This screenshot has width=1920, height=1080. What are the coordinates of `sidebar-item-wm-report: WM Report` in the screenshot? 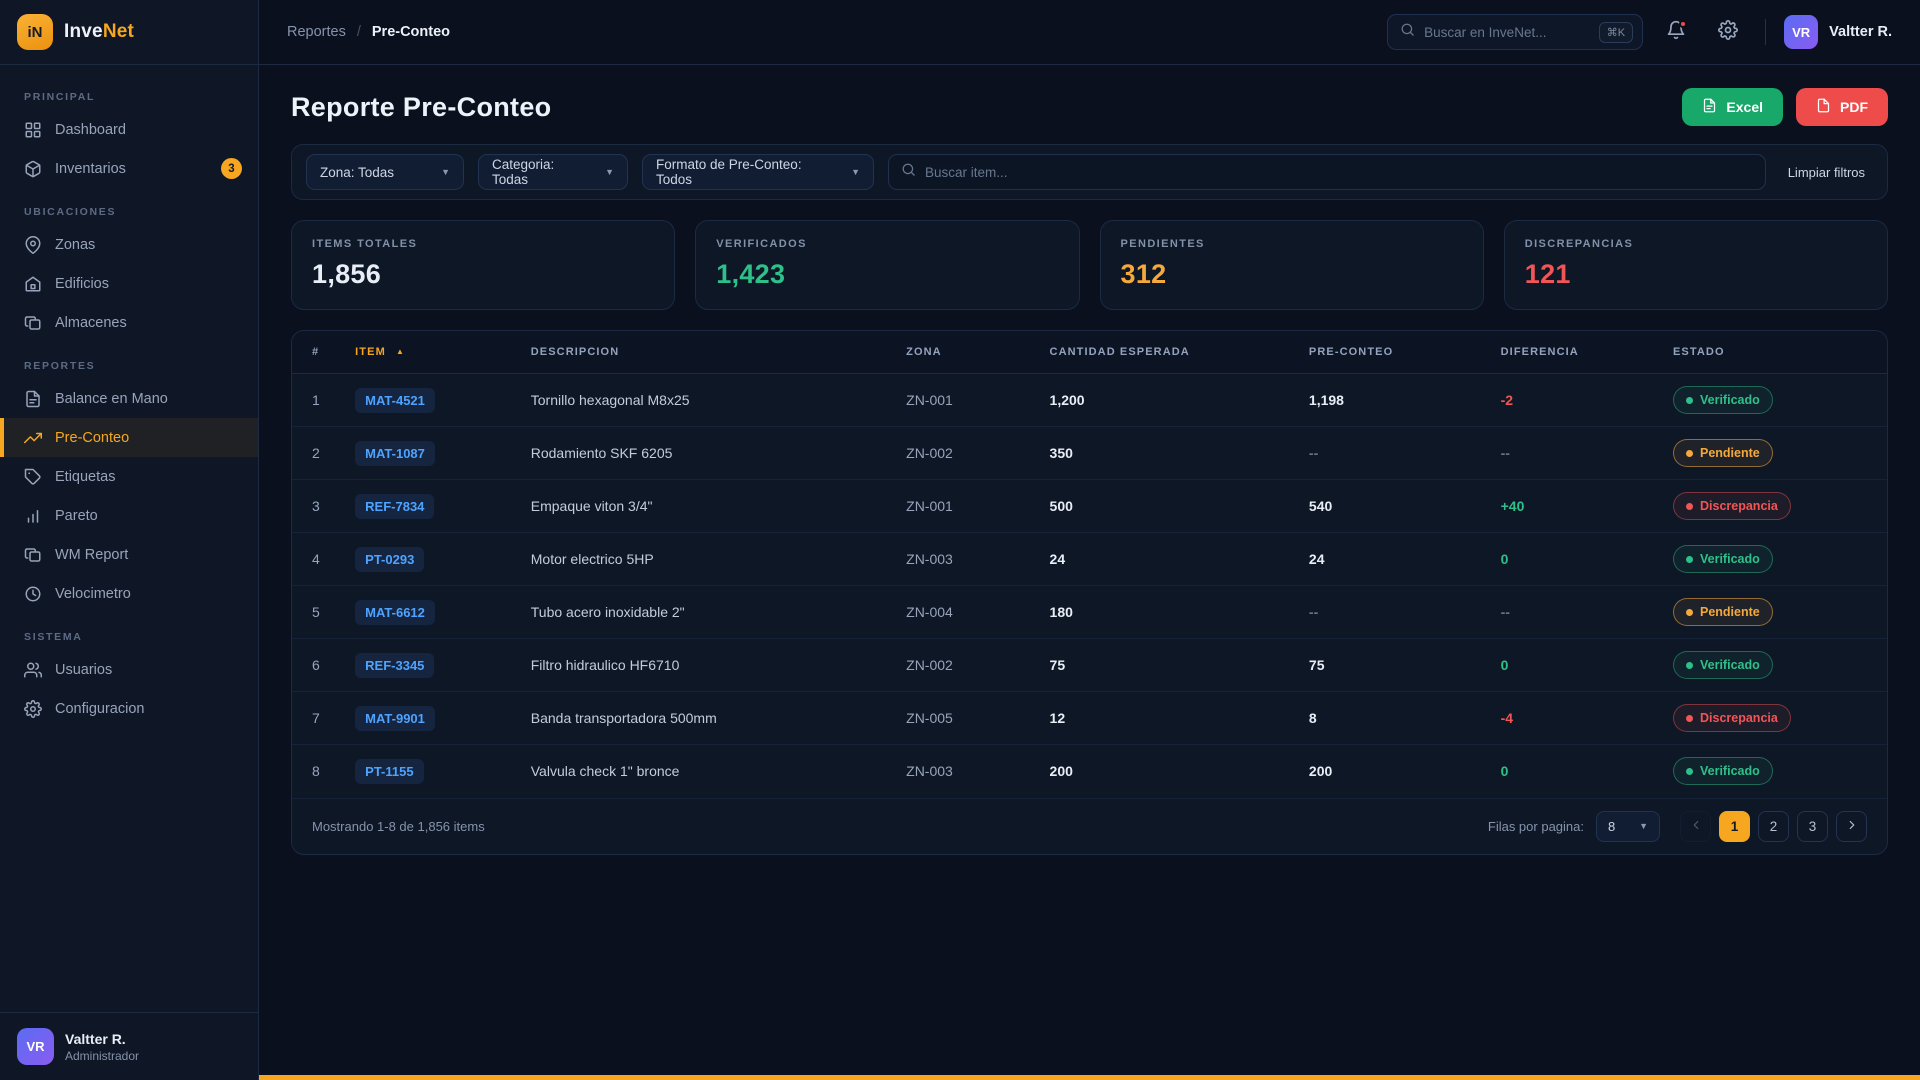 It's located at (129, 554).